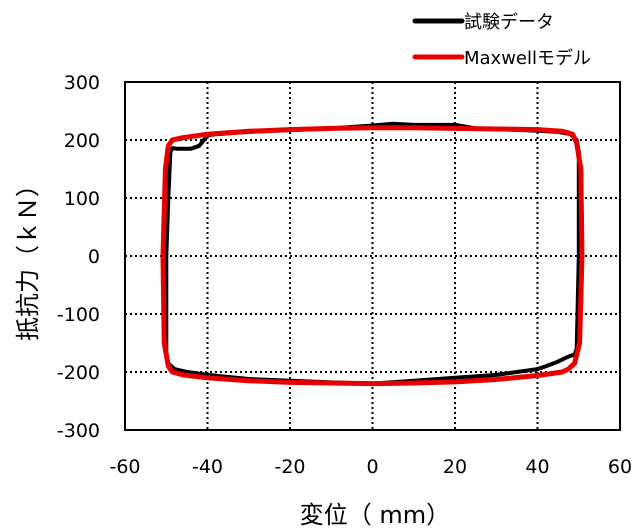 This screenshot has width=640, height=532. I want to click on x-tick-label: -60, so click(124, 467).